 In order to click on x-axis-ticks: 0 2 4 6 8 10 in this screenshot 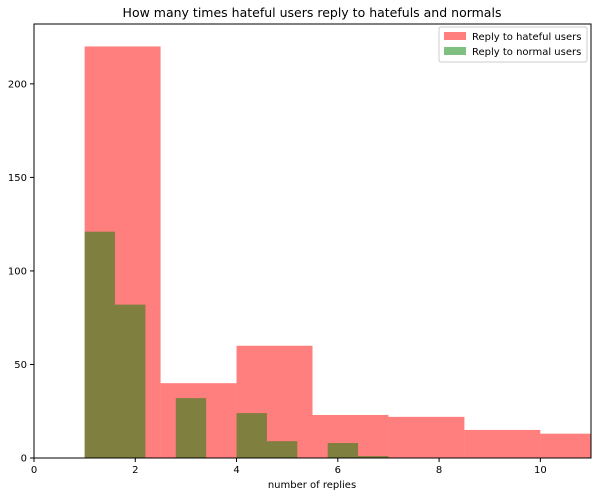, I will do `click(289, 467)`.